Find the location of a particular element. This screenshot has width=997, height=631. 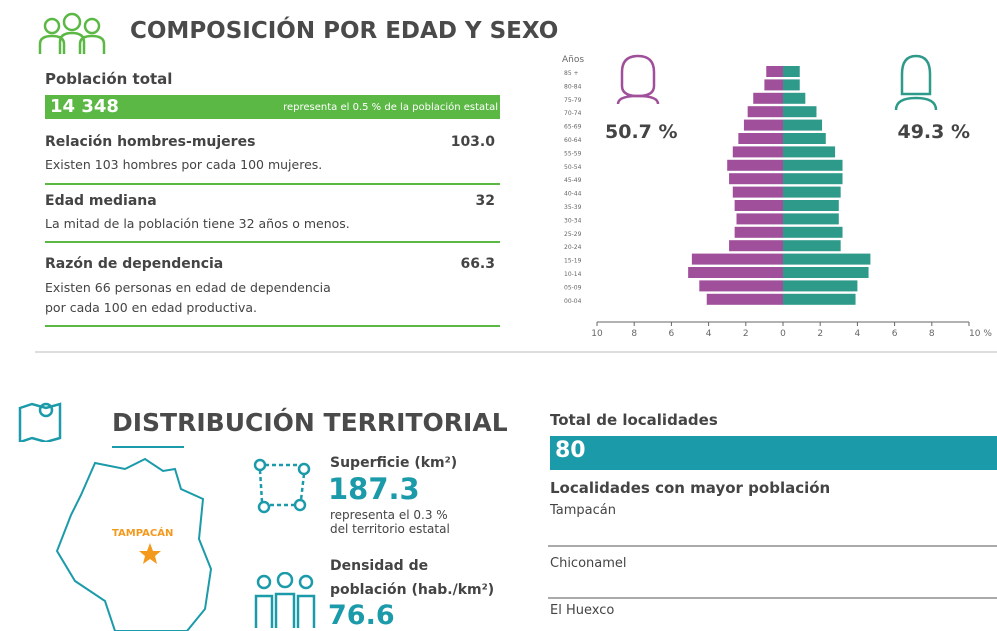

x-tick-label: 10 % is located at coordinates (980, 334).